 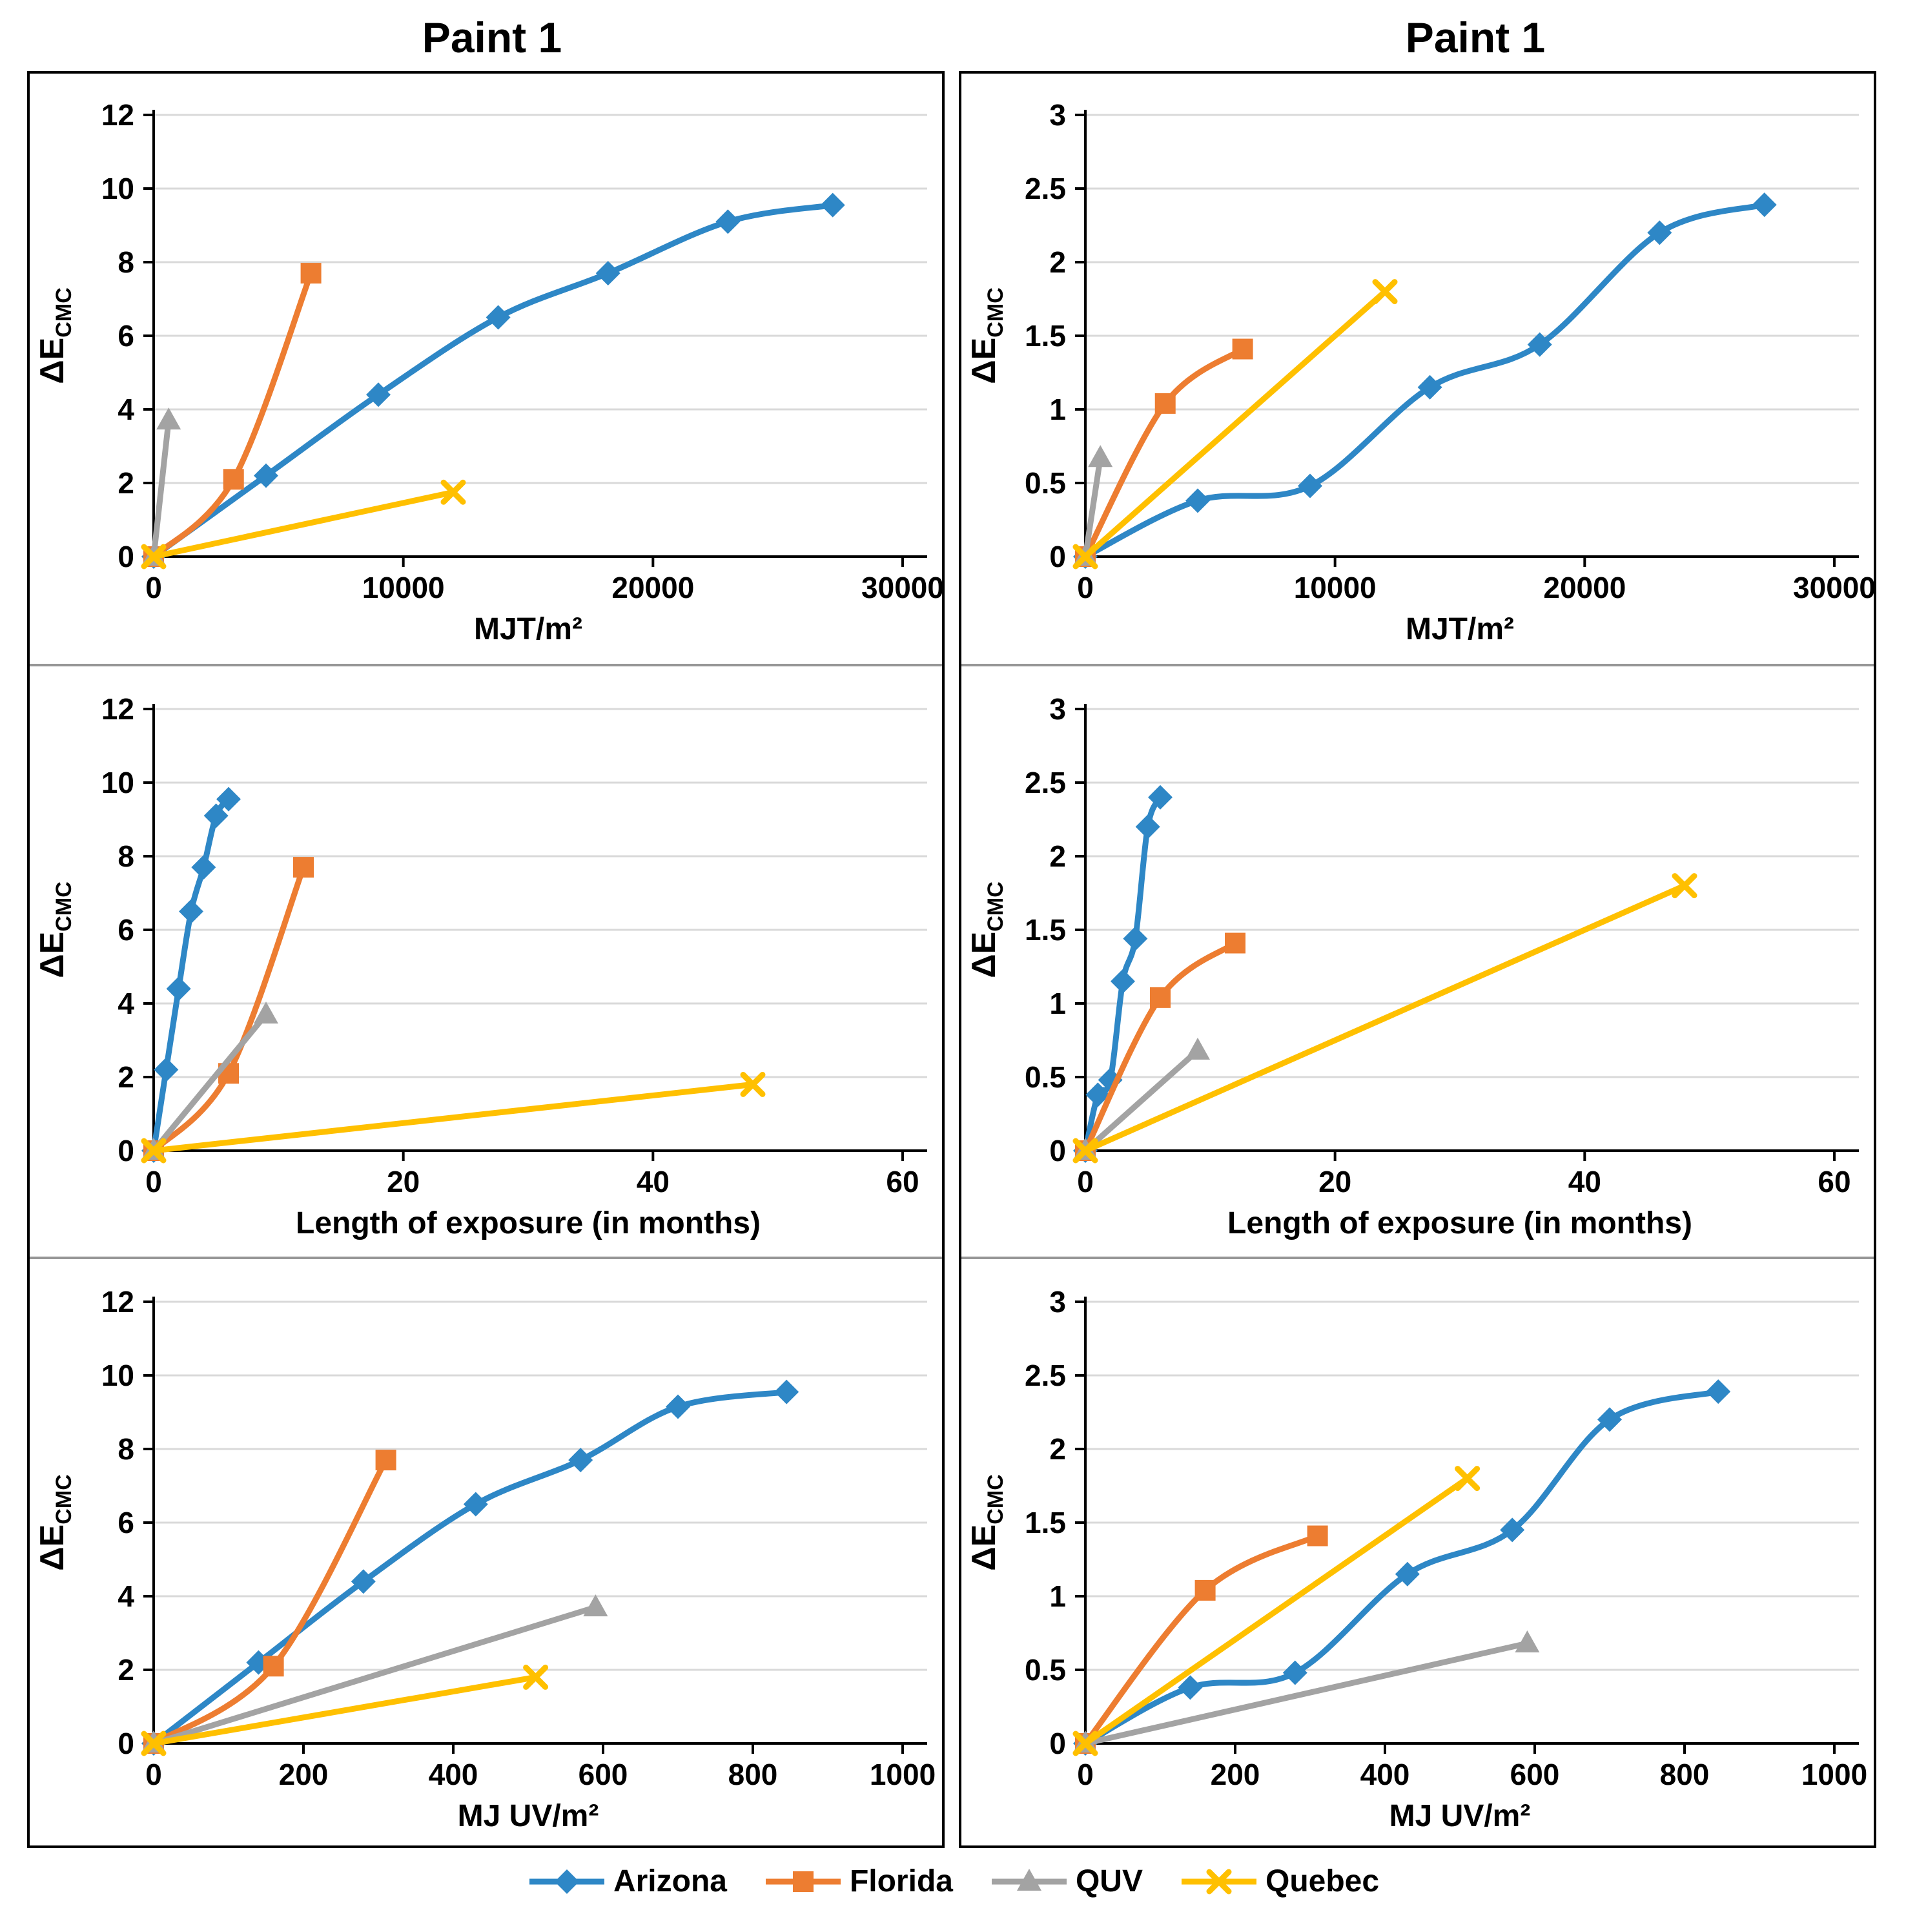 What do you see at coordinates (126, 1003) in the screenshot?
I see `y-tick-label: 4` at bounding box center [126, 1003].